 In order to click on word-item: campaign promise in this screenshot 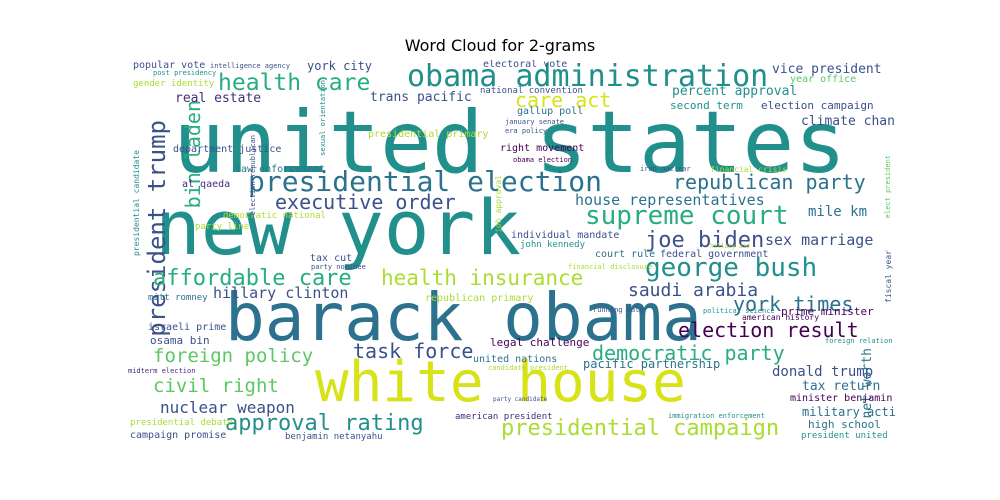, I will do `click(178, 435)`.